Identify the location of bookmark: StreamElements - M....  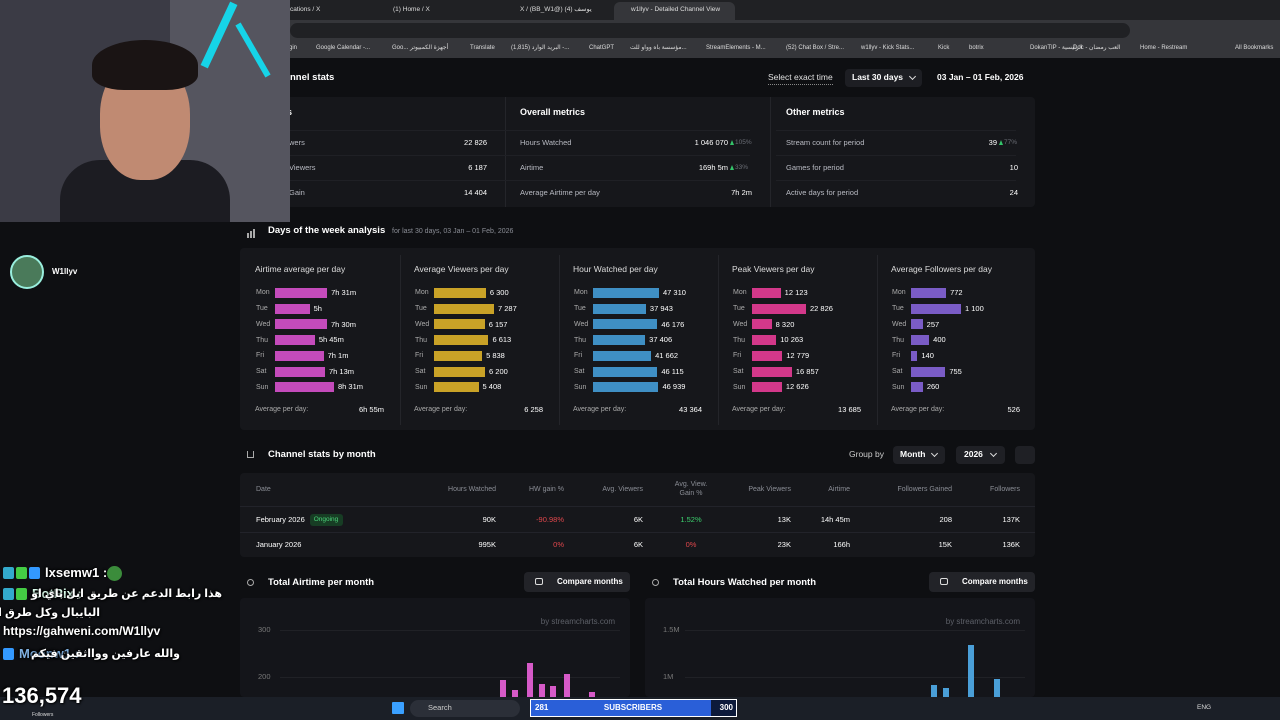
(736, 48).